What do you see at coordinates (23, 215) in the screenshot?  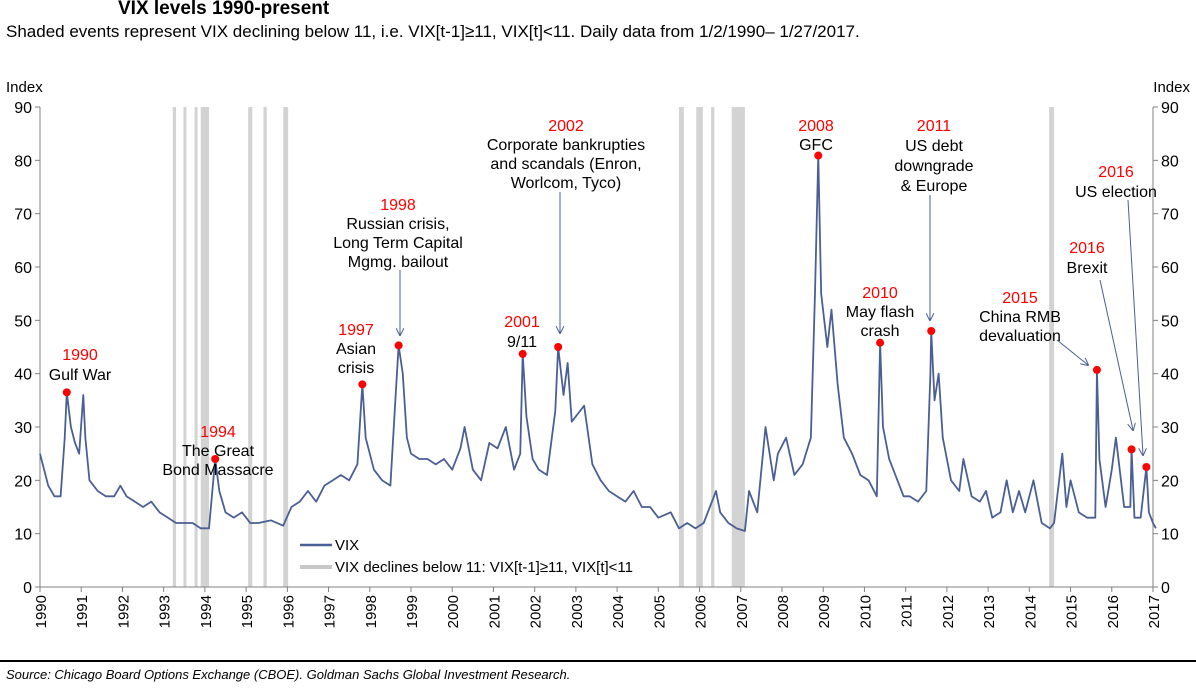 I see `y-tick-label-left: 70` at bounding box center [23, 215].